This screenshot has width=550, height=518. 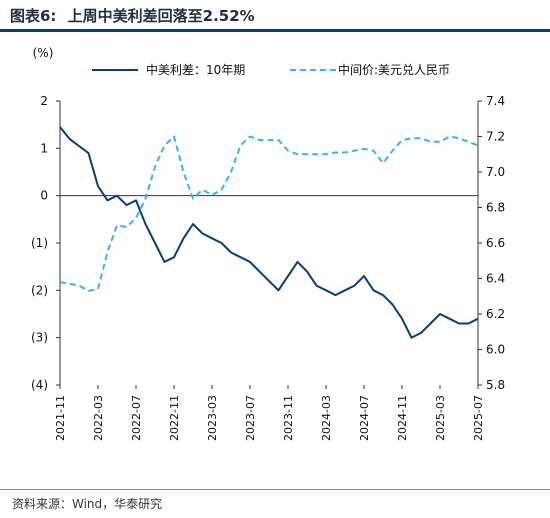 What do you see at coordinates (87, 504) in the screenshot?
I see `source-note: 资料来源：Wind，华泰研究` at bounding box center [87, 504].